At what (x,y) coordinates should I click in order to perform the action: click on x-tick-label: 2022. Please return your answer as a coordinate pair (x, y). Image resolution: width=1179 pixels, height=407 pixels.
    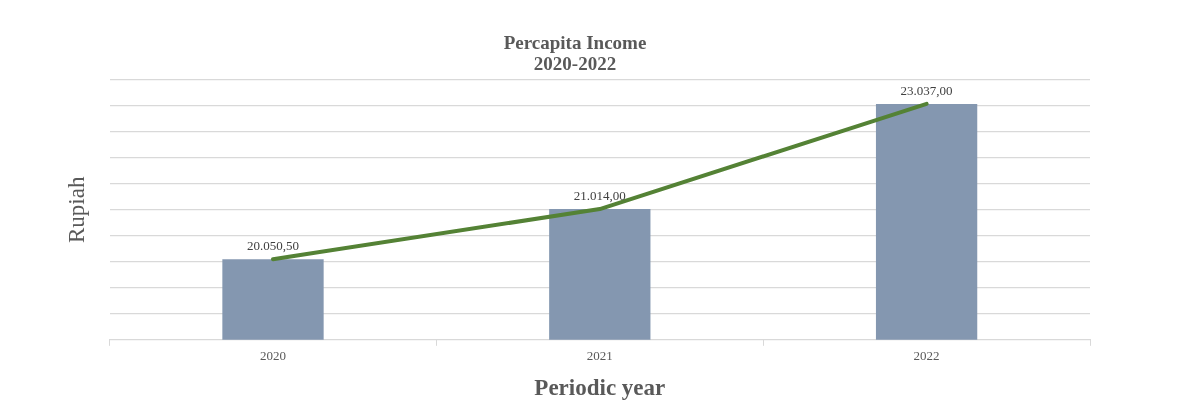
    Looking at the image, I should click on (926, 356).